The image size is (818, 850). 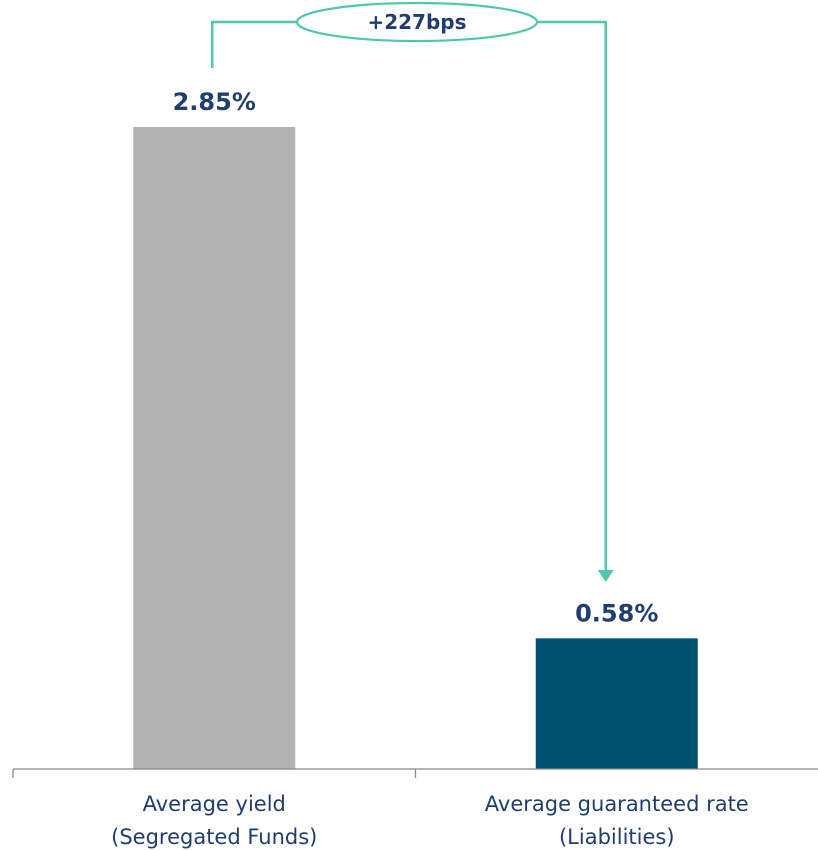 I want to click on annotation-bubble, so click(x=417, y=22).